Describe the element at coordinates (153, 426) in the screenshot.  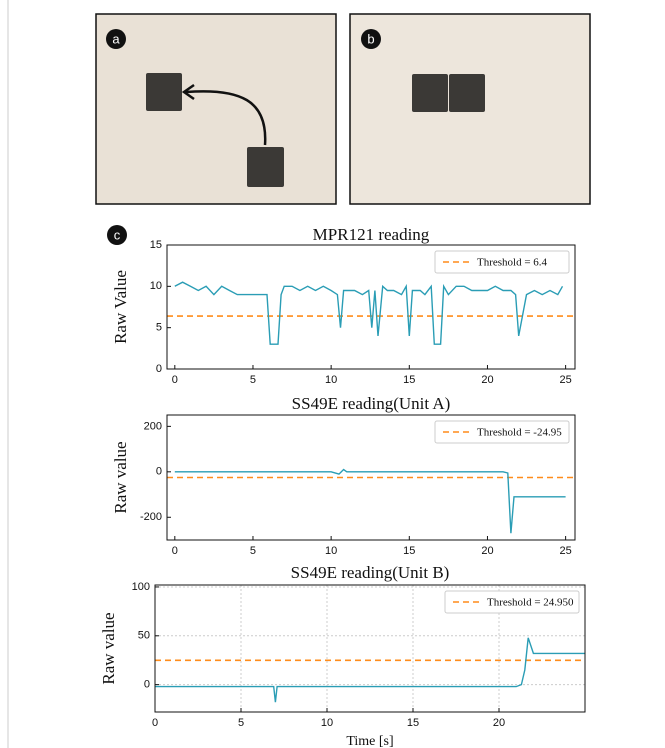
I see `y-tick-label: 200` at that location.